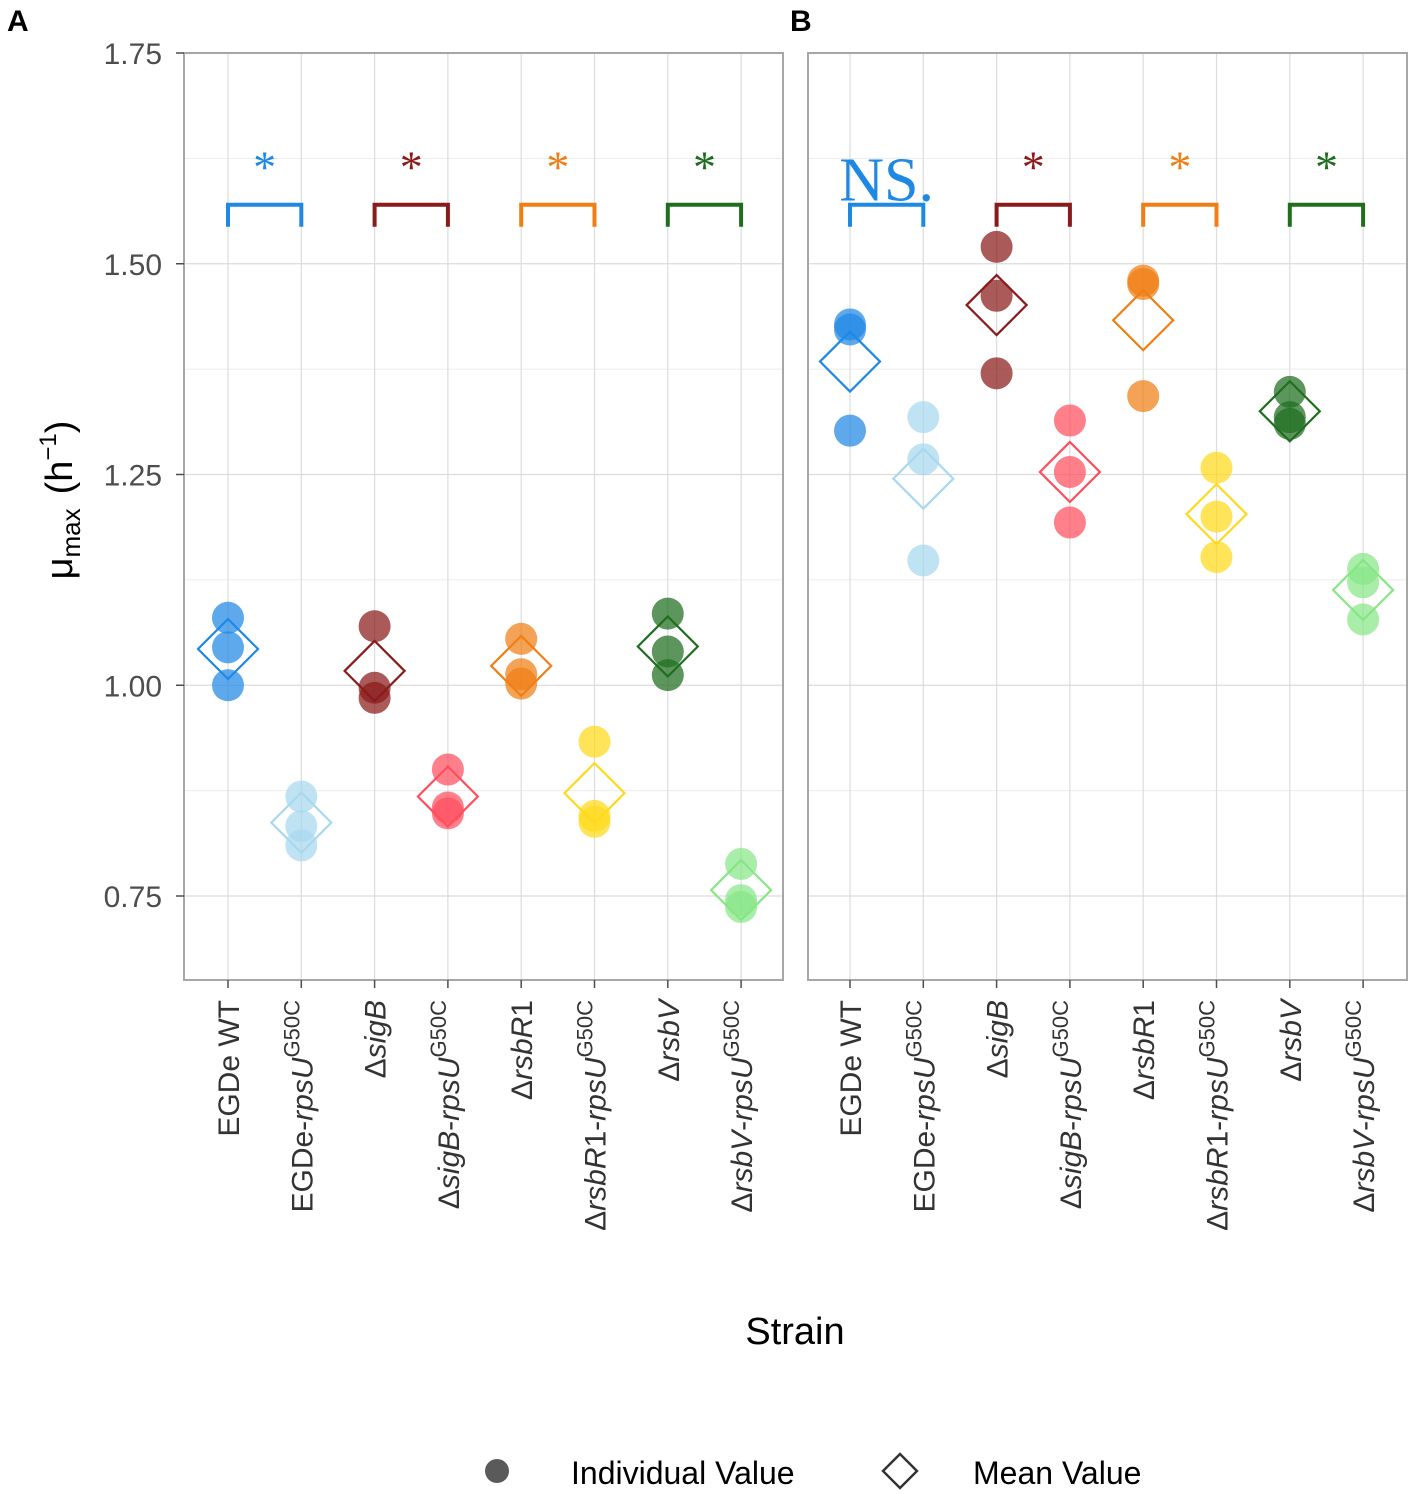 The width and height of the screenshot is (1418, 1494). I want to click on legend-individual-label: Individual Value, so click(683, 1473).